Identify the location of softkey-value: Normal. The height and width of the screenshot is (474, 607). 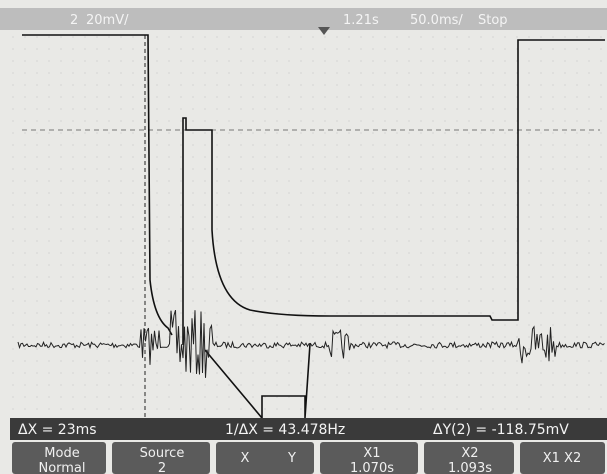
(61, 467).